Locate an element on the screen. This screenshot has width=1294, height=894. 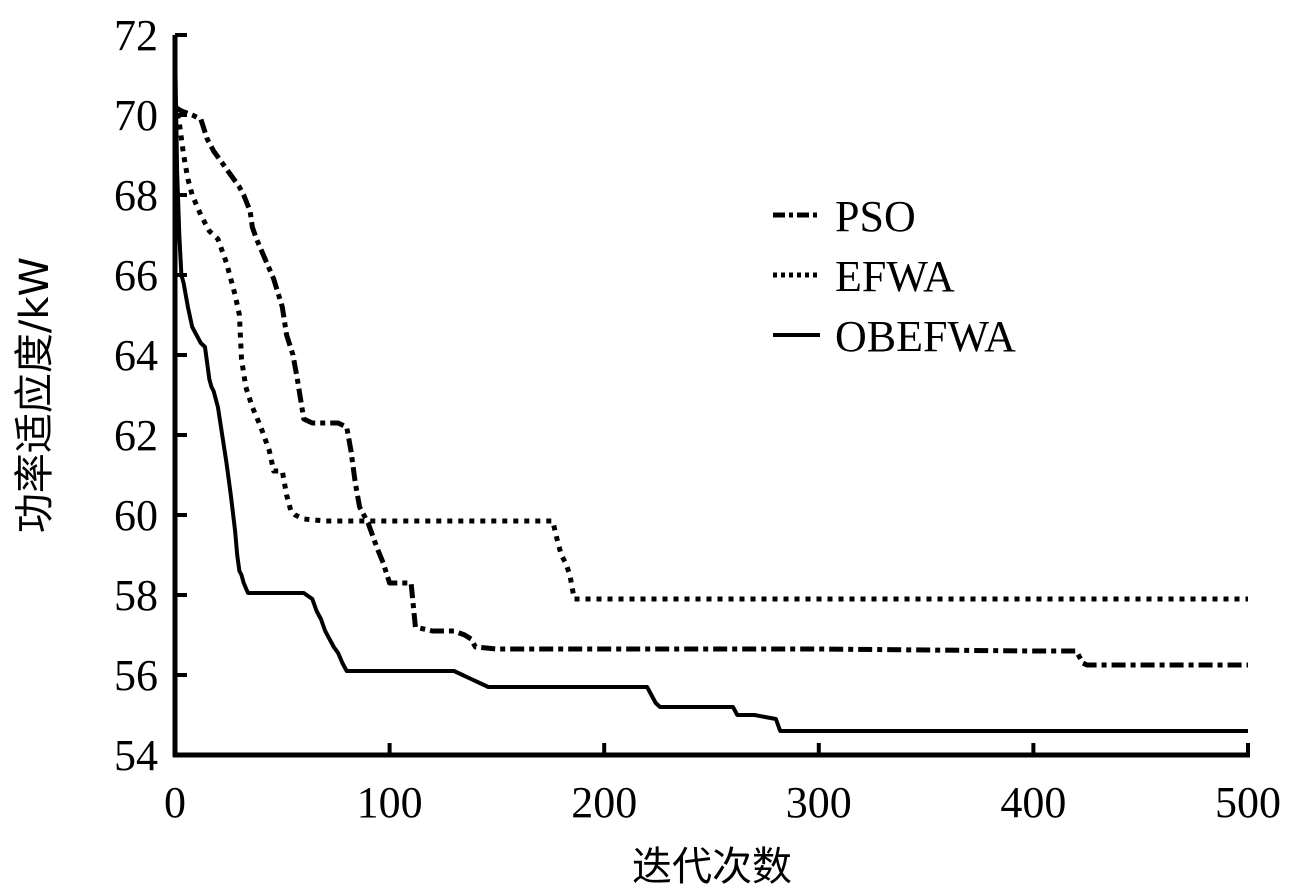
y-axis-title: 功率适应度/kW is located at coordinates (35, 395).